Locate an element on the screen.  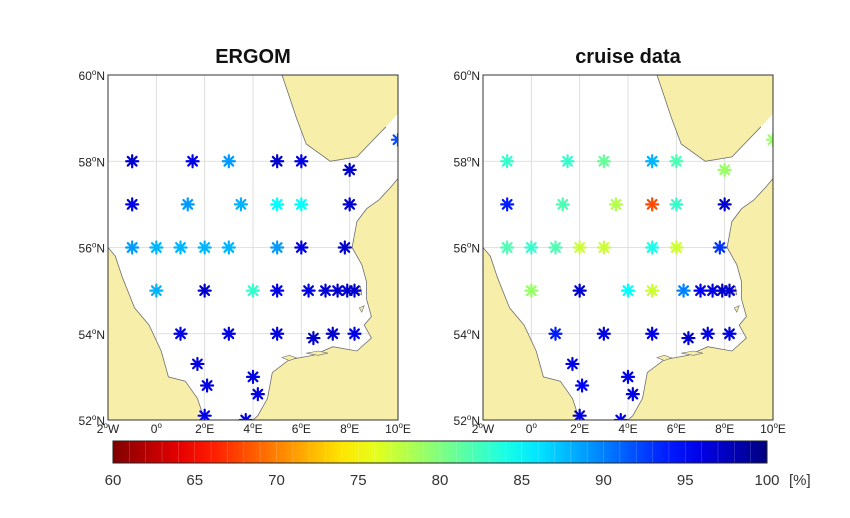
colorbar-tick-label: 75 is located at coordinates (358, 480).